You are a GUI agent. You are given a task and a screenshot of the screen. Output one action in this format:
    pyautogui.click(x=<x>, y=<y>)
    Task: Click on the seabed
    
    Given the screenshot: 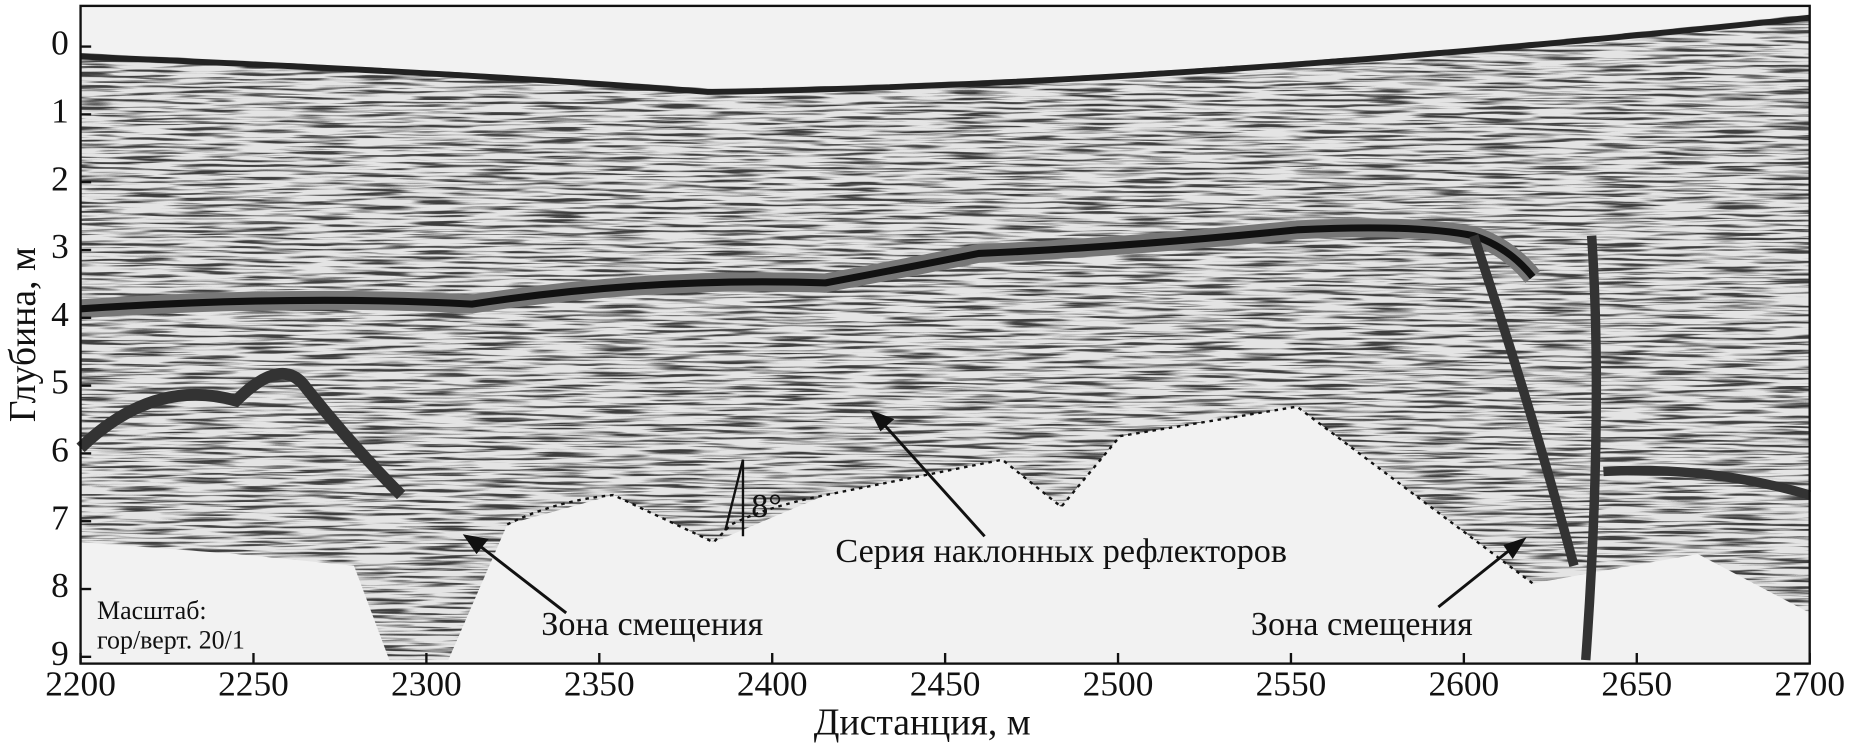 What is the action you would take?
    pyautogui.click(x=945, y=54)
    